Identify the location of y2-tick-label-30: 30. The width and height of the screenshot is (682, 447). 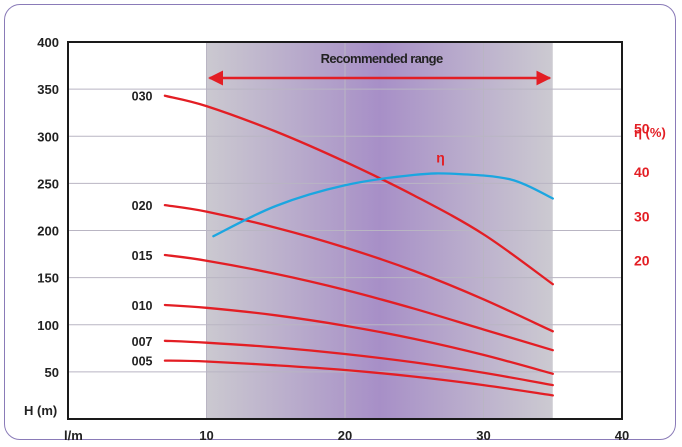
(642, 216).